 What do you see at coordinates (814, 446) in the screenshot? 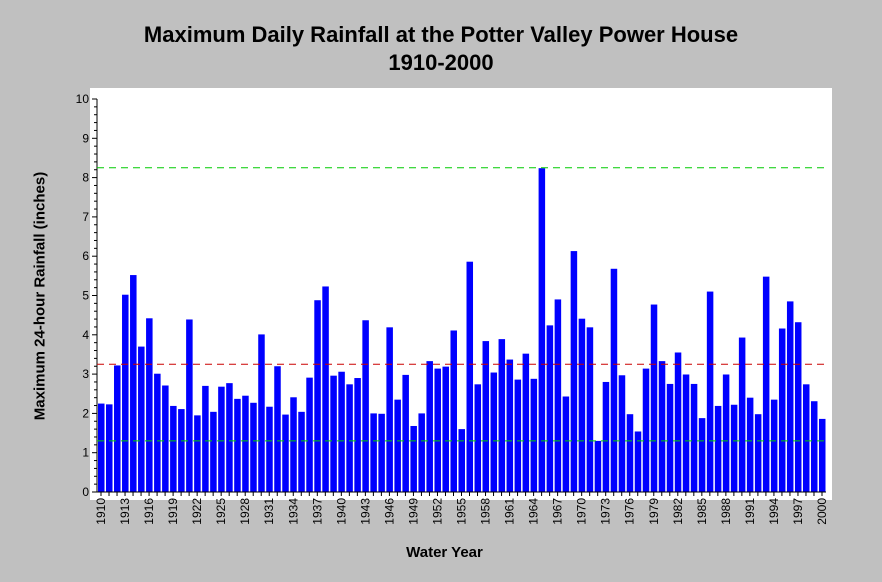
I see `bar-1999` at bounding box center [814, 446].